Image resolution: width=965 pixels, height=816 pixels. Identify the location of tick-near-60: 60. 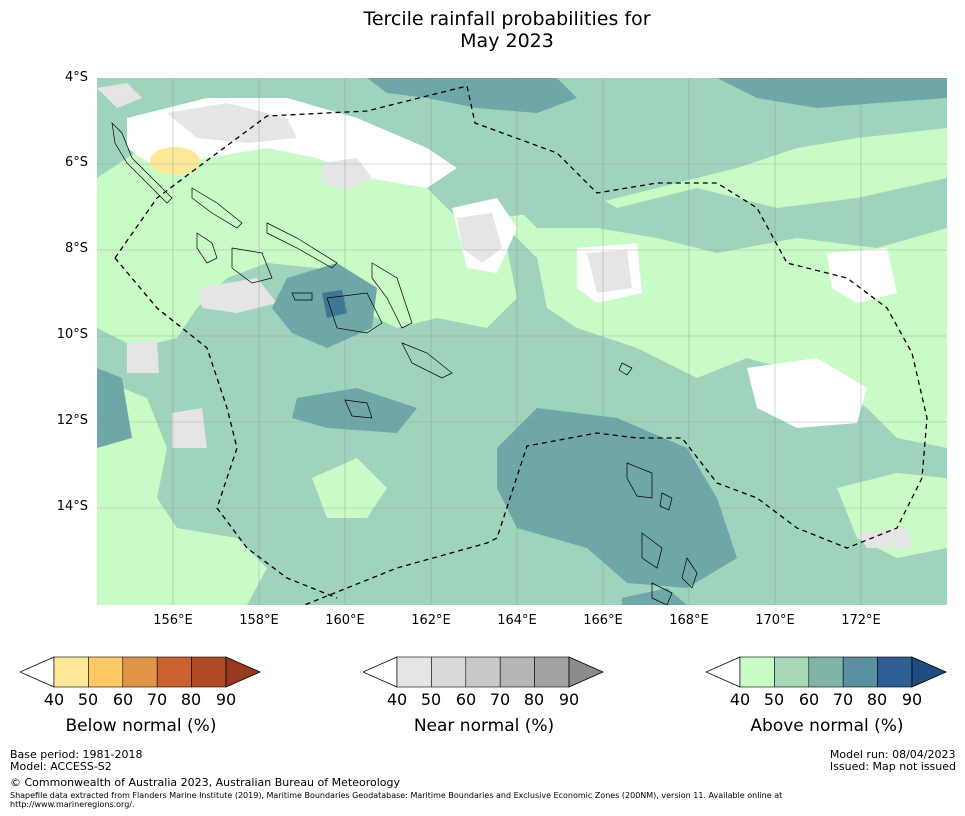
(466, 699).